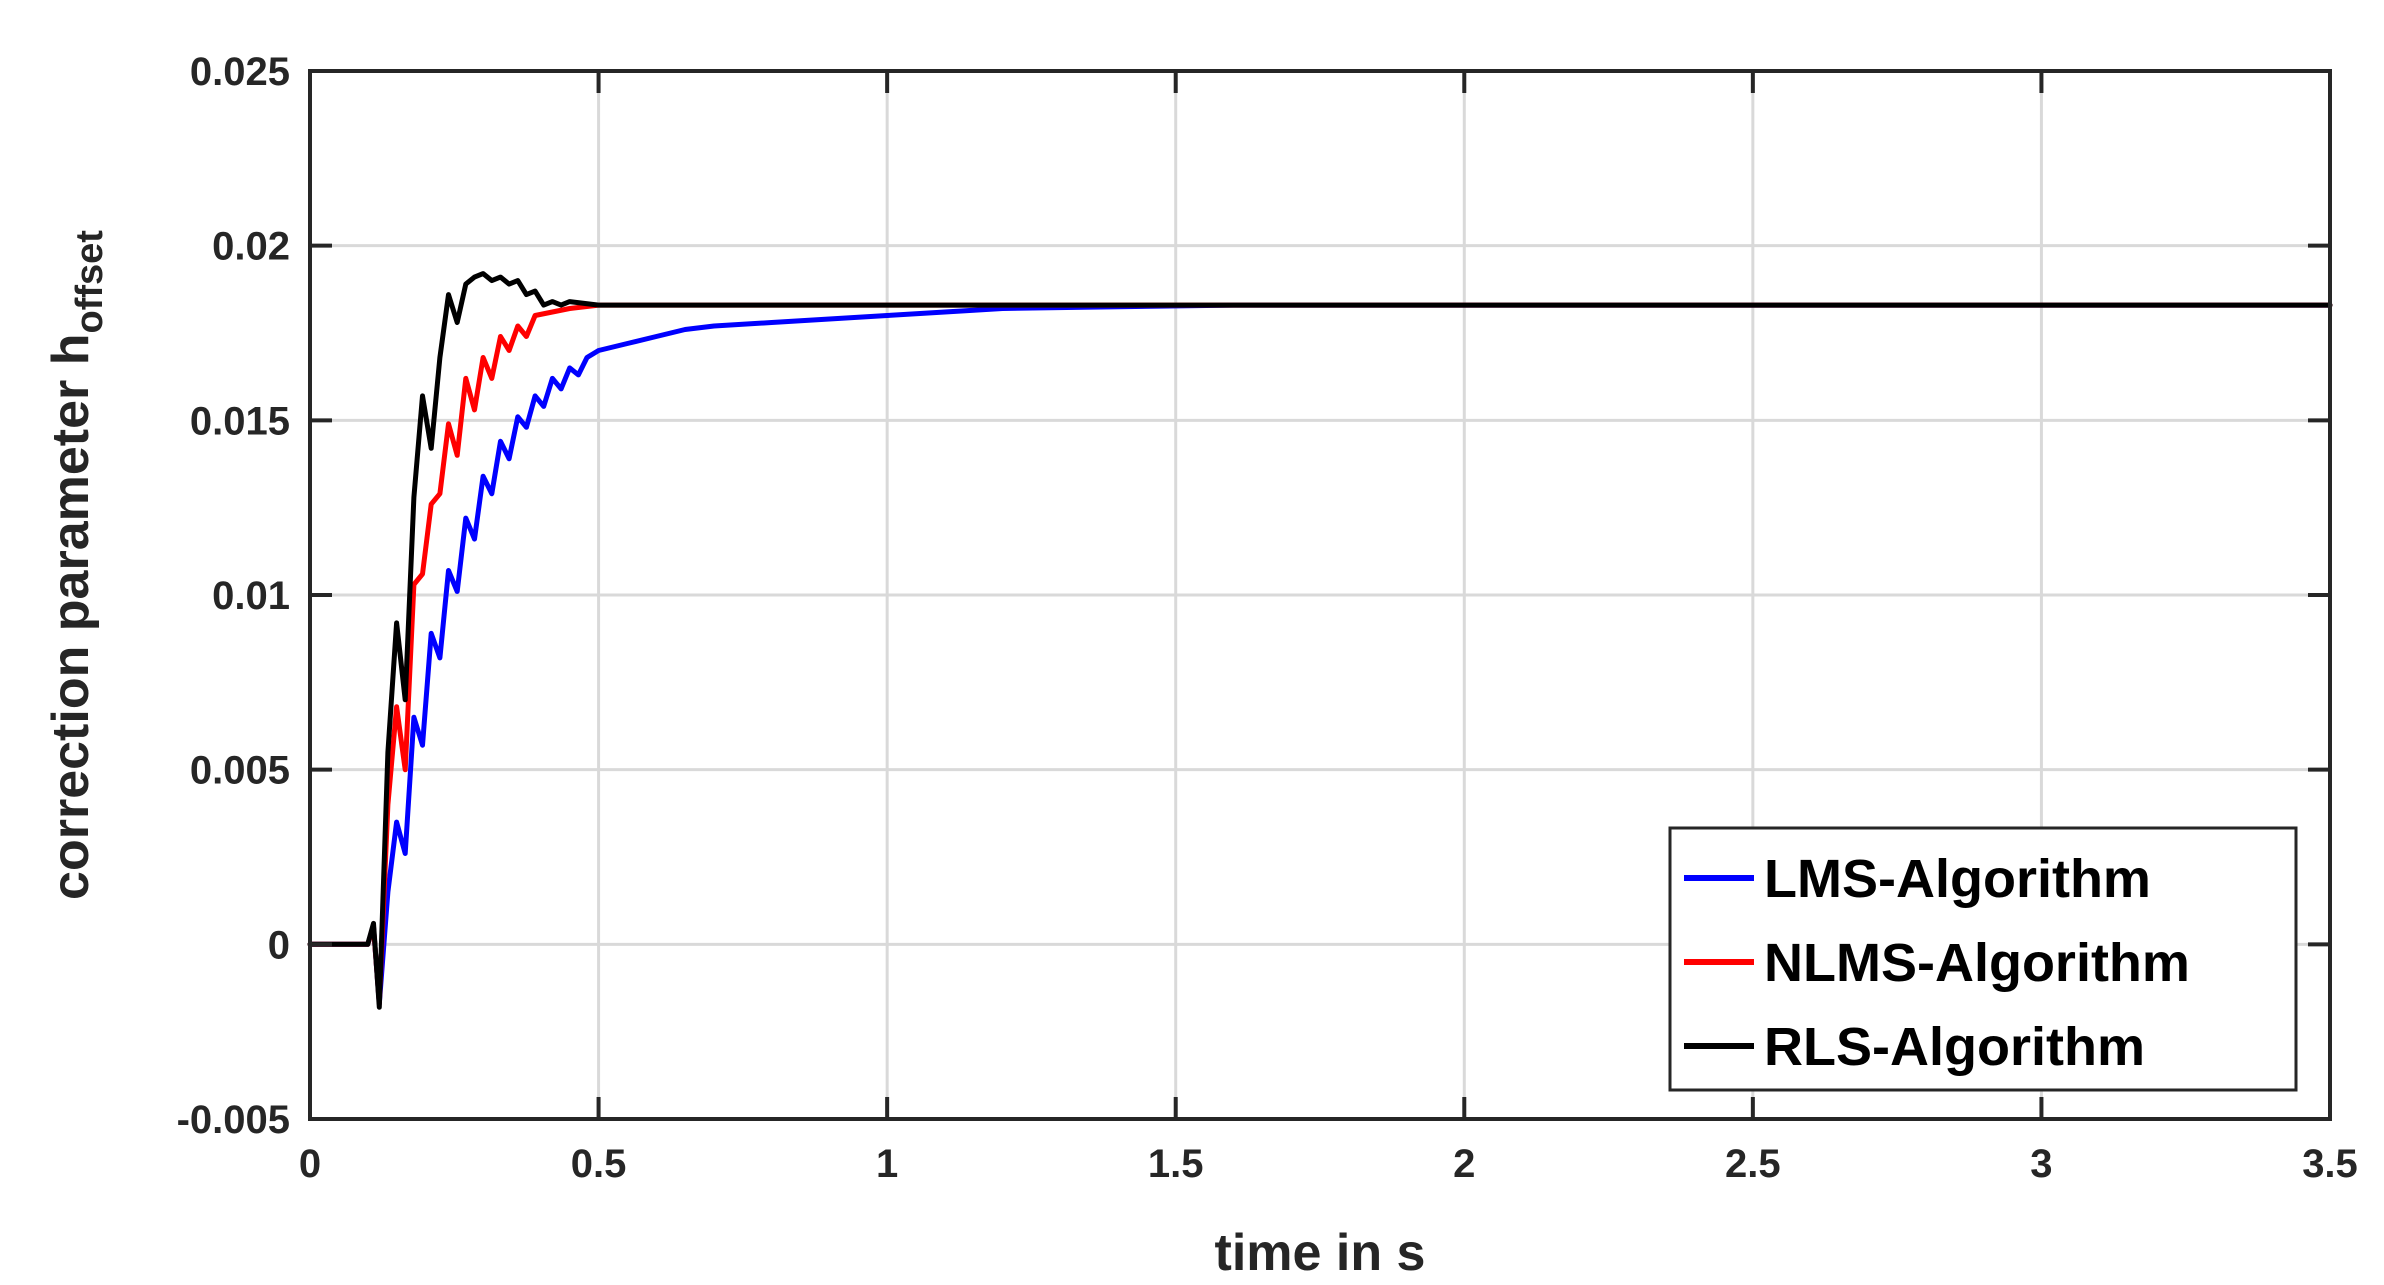  Describe the element at coordinates (1320, 1253) in the screenshot. I see `x-axis-label: time in s` at that location.